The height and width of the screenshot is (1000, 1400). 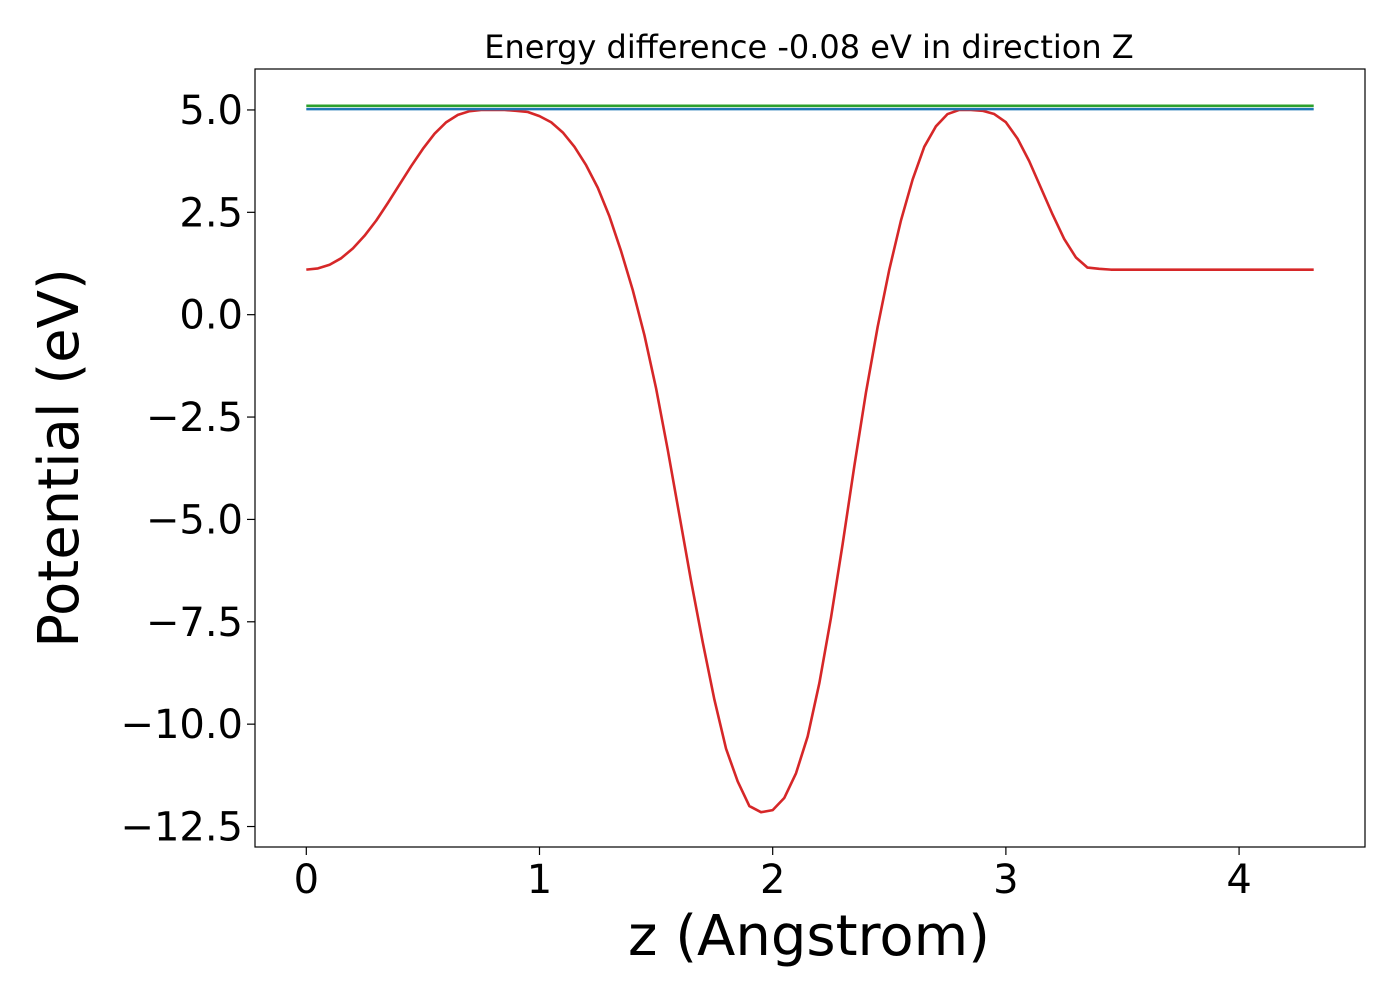 I want to click on x-tick-label: 4, so click(x=1238, y=880).